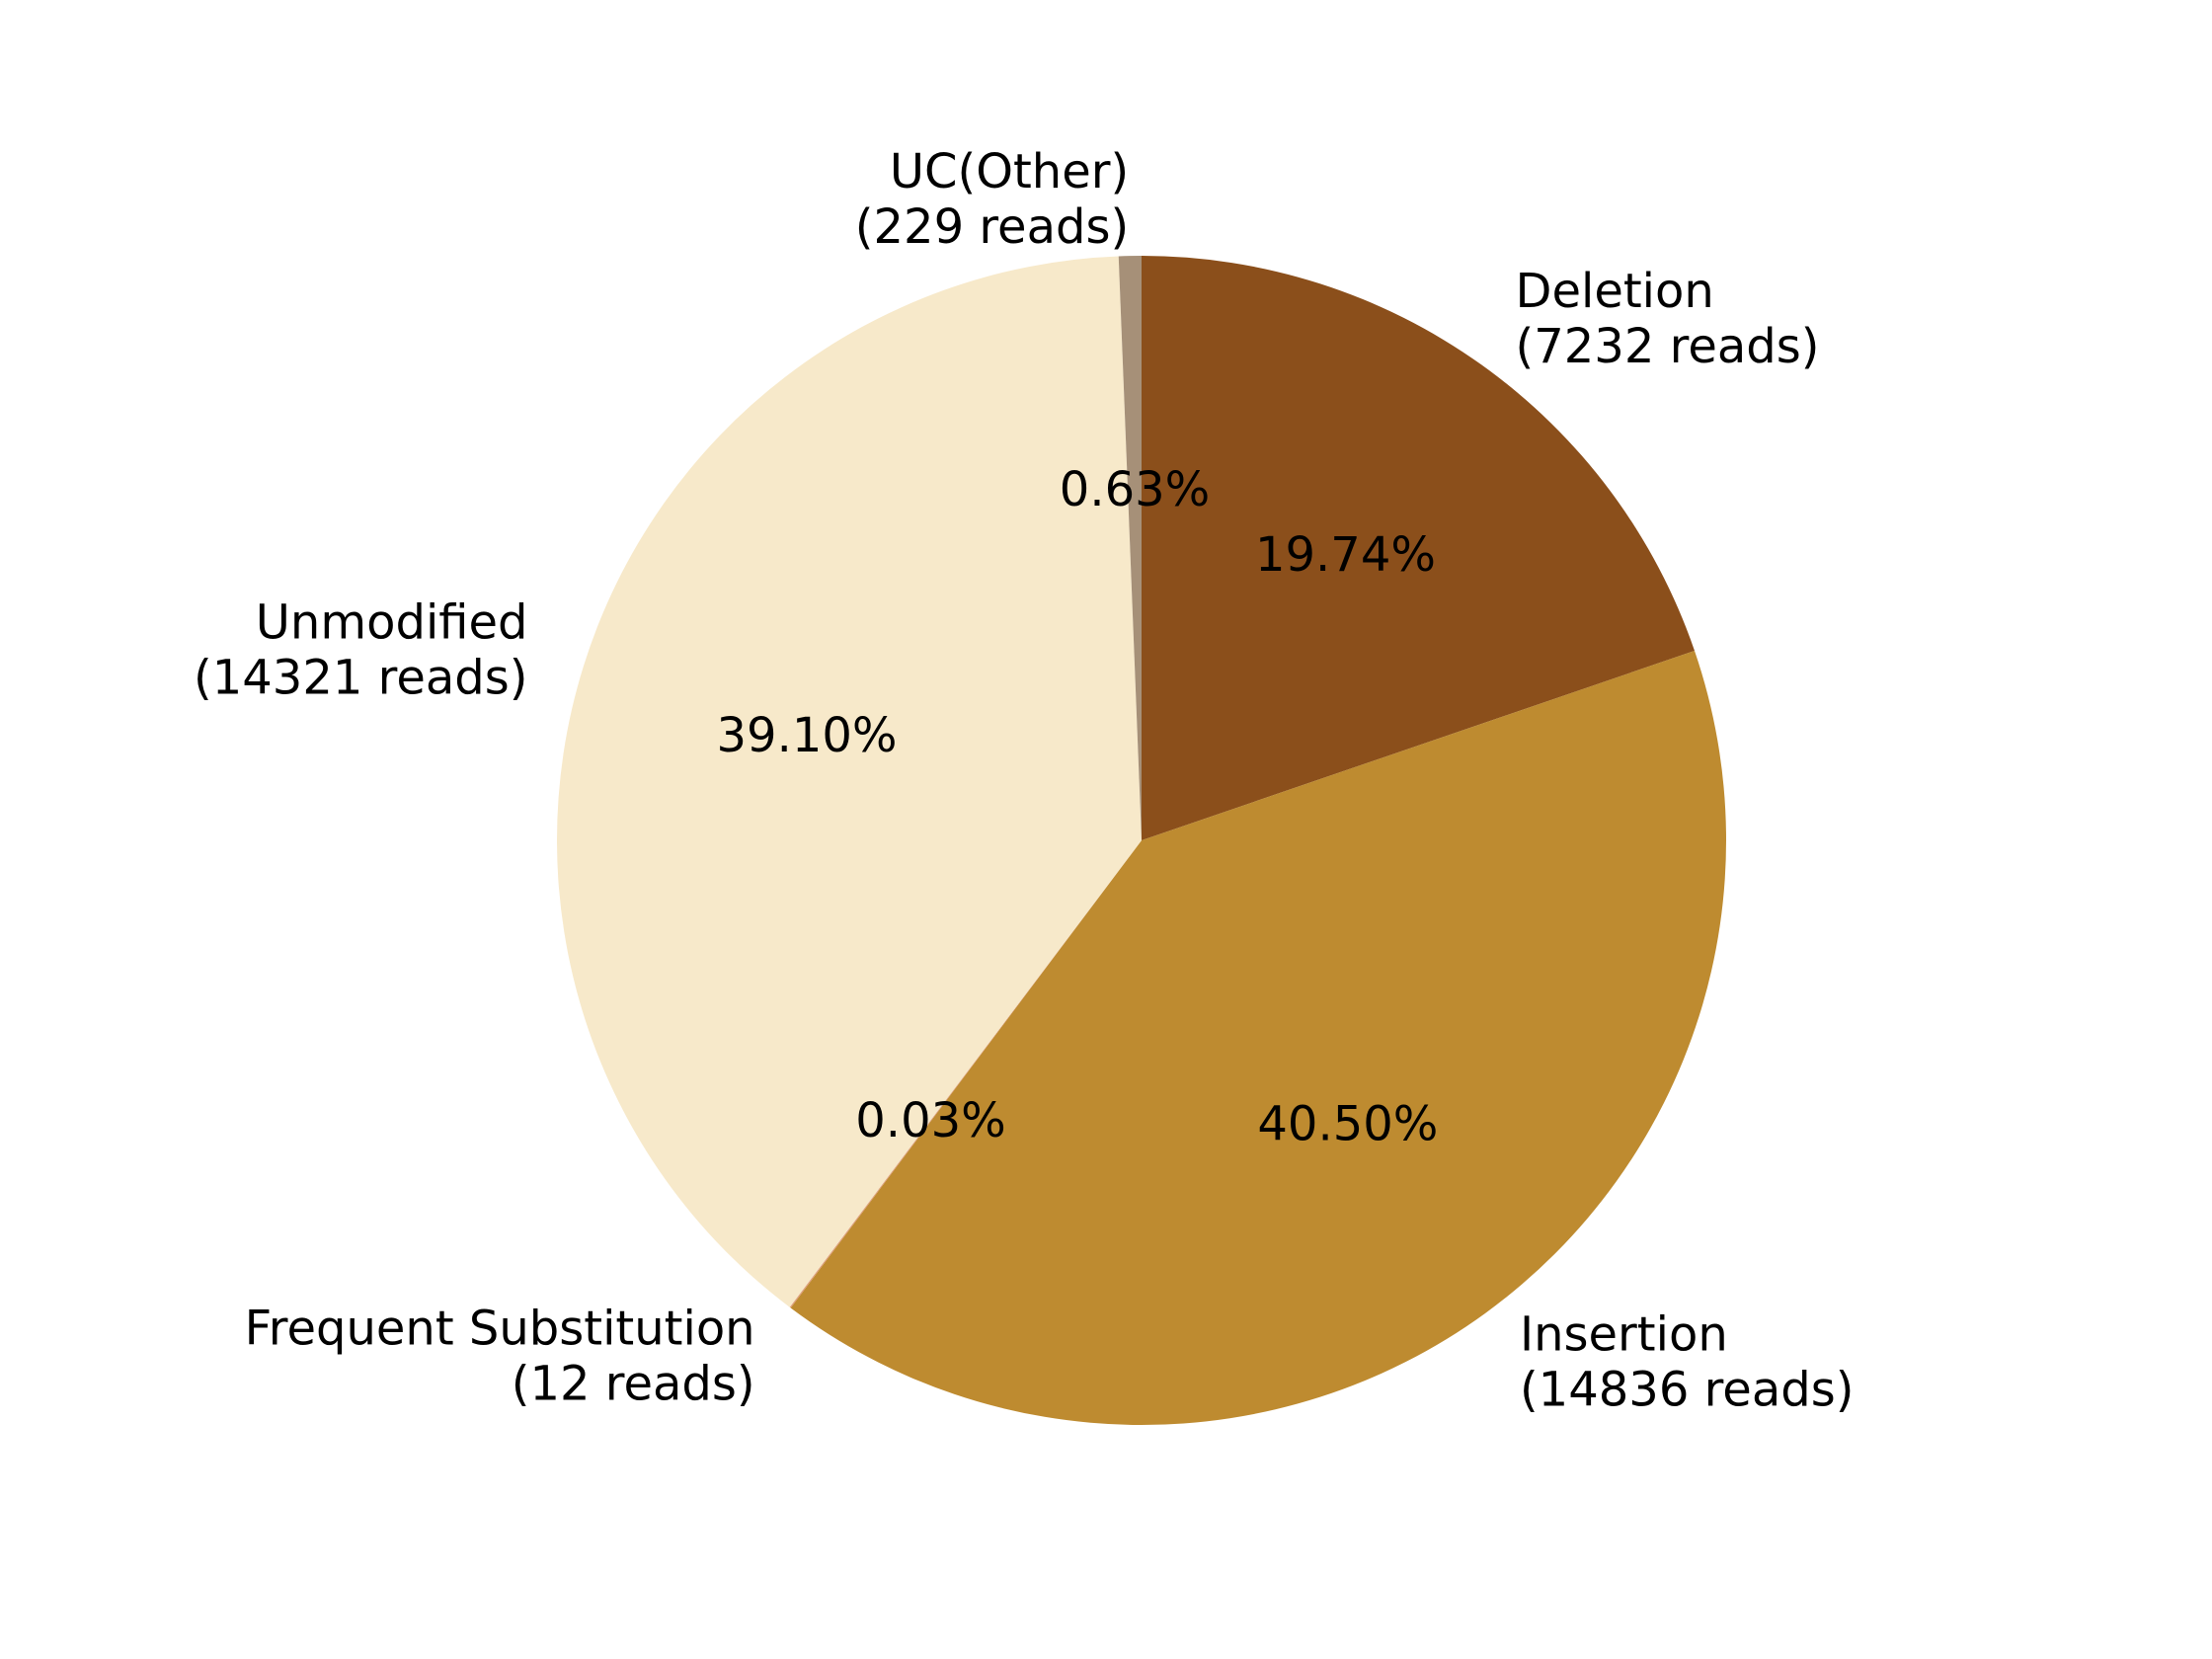 The image size is (2212, 1659). What do you see at coordinates (930, 1121) in the screenshot?
I see `slice-percent-frequent-substitution: 0.03%` at bounding box center [930, 1121].